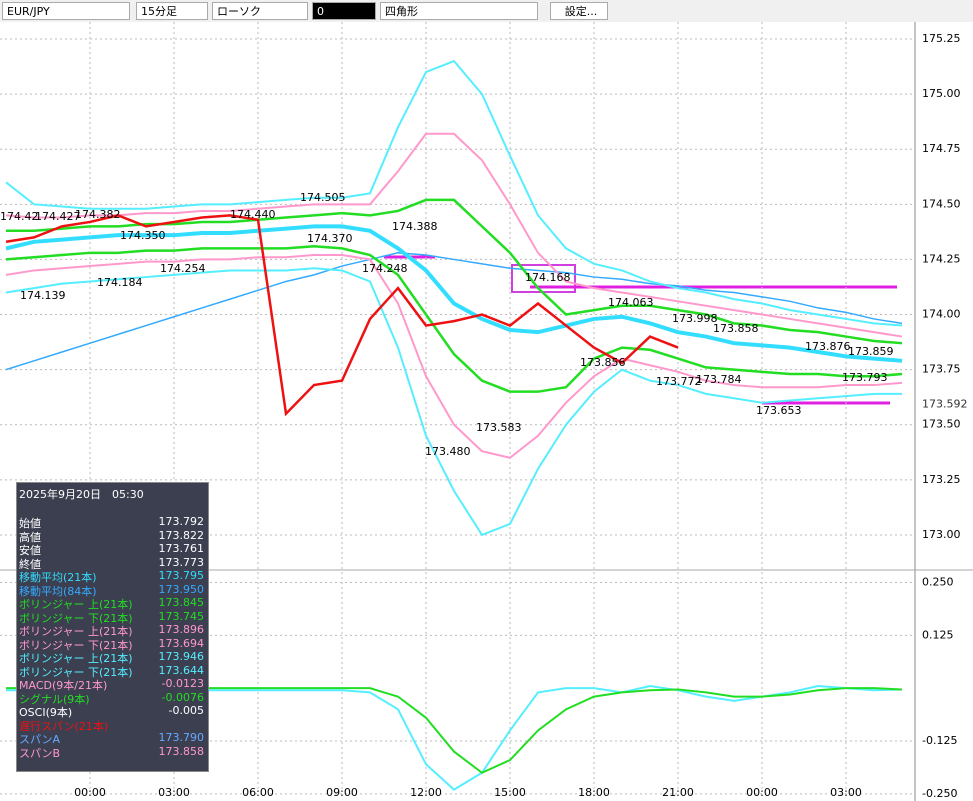 The width and height of the screenshot is (973, 801). What do you see at coordinates (112, 563) in the screenshot?
I see `info-row: 終値 173.773` at bounding box center [112, 563].